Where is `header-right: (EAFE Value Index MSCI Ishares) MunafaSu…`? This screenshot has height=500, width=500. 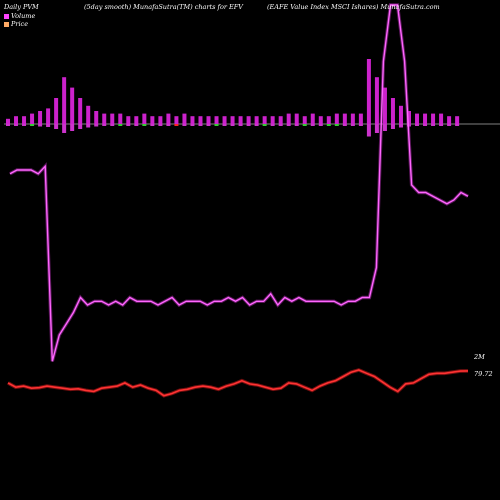 header-right: (EAFE Value Index MSCI Ishares) MunafaSu… is located at coordinates (353, 7).